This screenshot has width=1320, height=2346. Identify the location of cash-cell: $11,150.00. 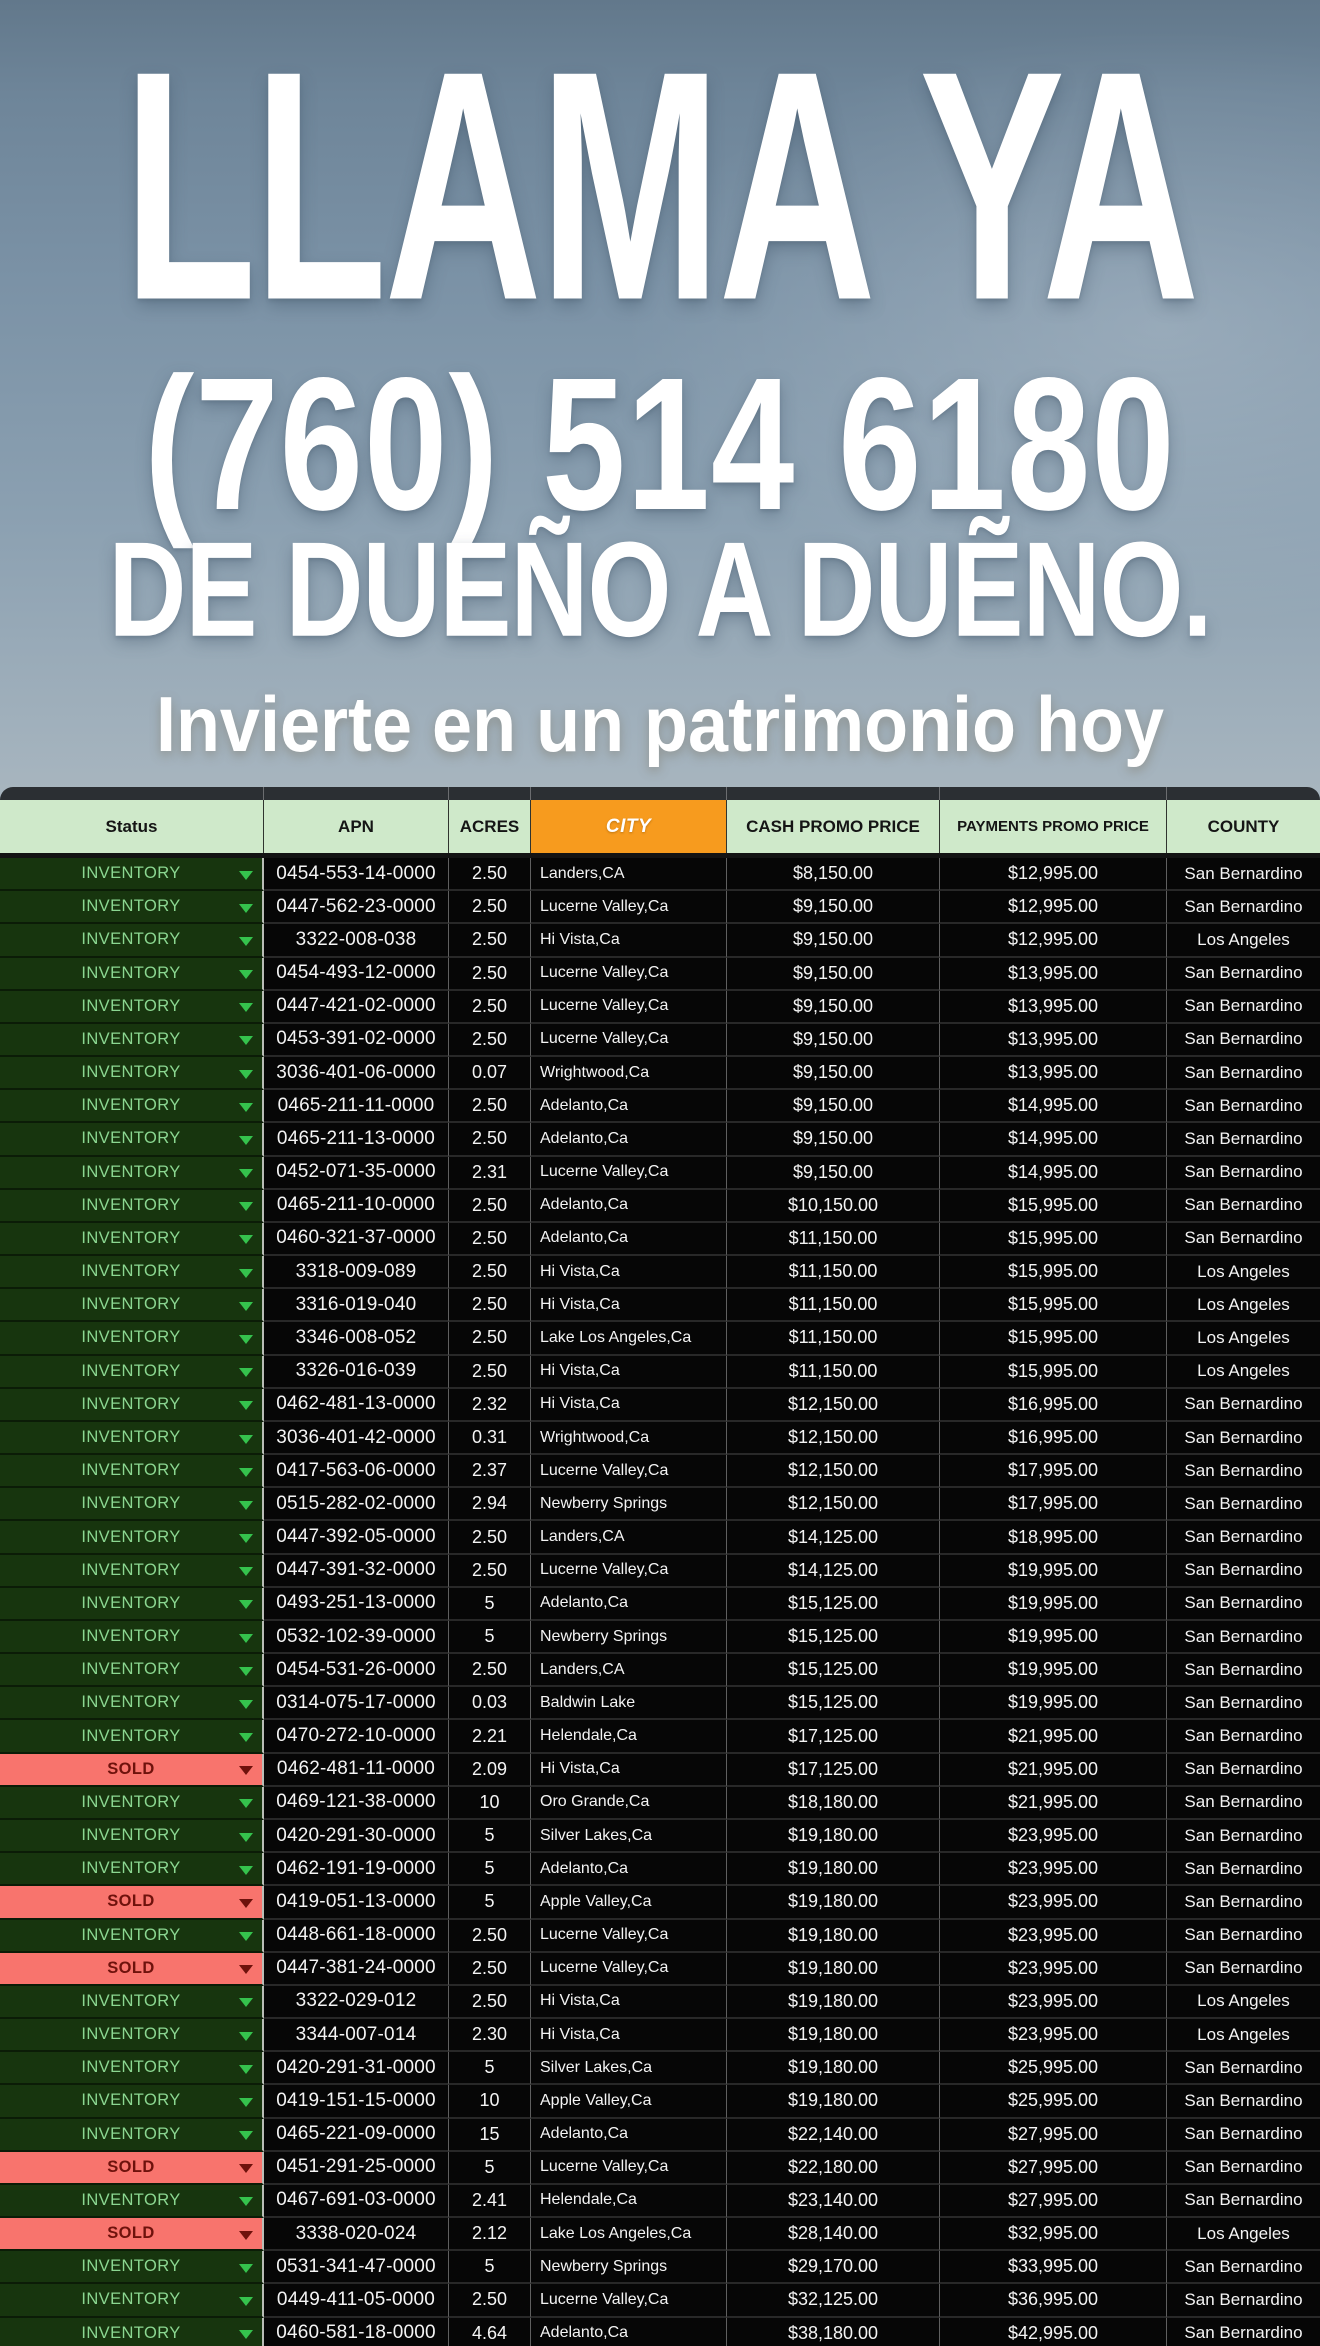
(833, 1339).